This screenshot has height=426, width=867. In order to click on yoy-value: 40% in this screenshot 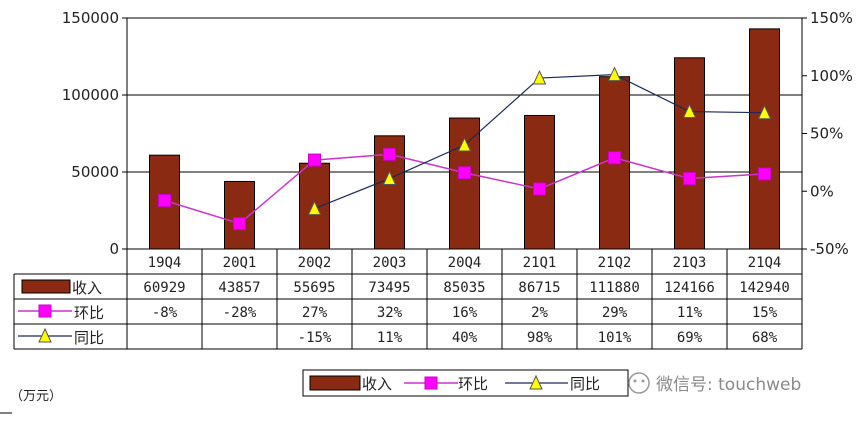, I will do `click(465, 338)`.